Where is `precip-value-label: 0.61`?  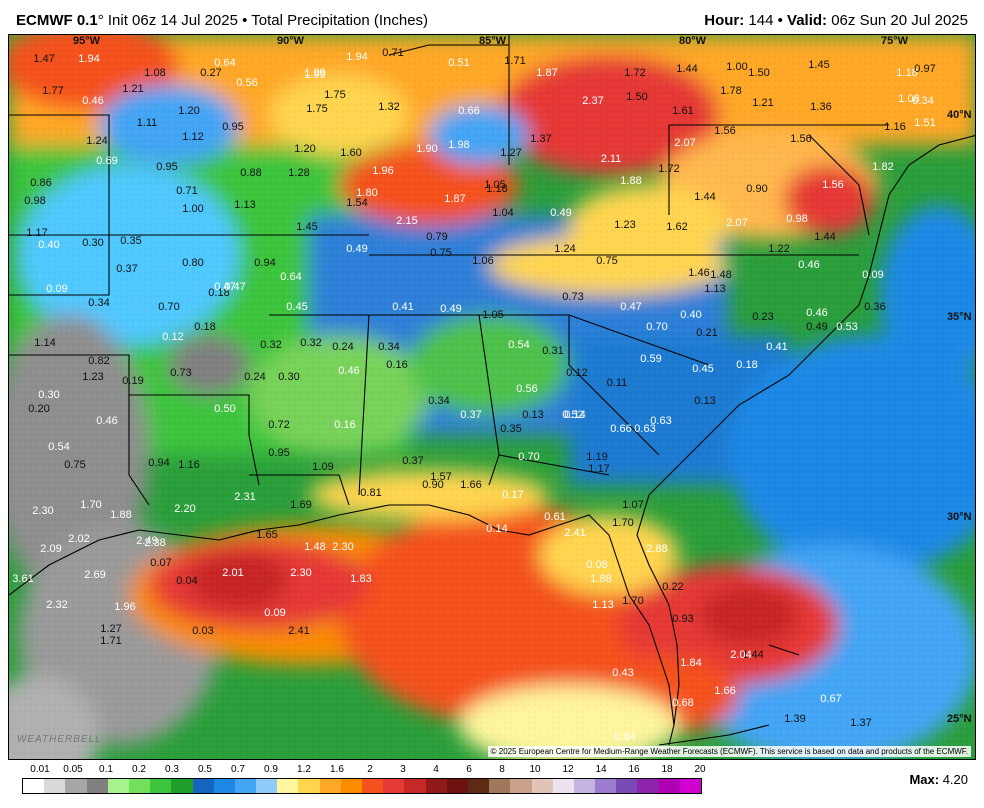
precip-value-label: 0.61 is located at coordinates (555, 517).